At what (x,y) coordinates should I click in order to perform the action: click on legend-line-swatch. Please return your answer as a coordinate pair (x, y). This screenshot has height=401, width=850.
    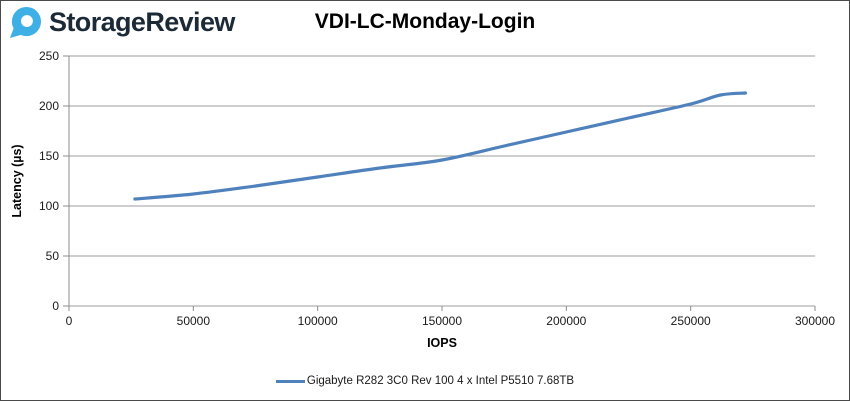
    Looking at the image, I should click on (290, 381).